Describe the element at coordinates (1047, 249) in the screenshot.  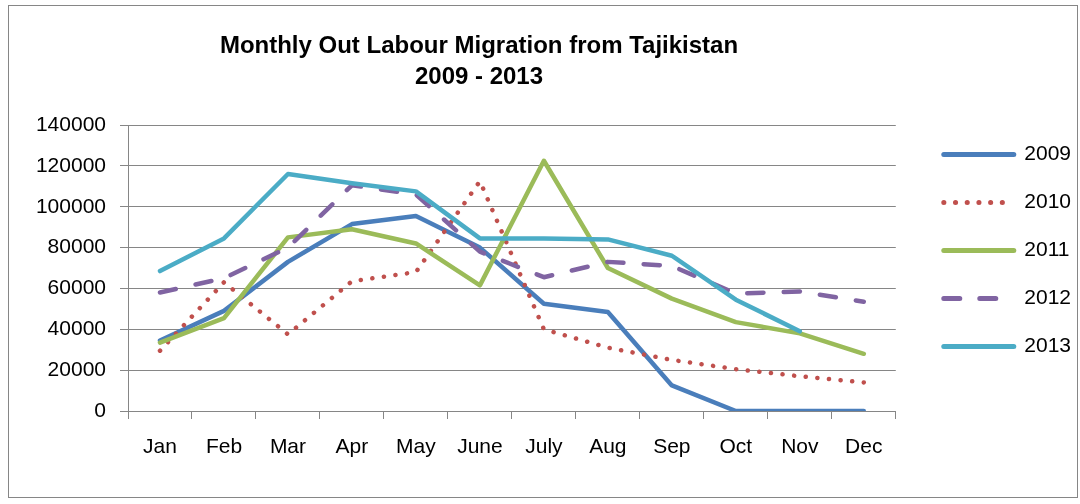
I see `legend-label: 2011` at that location.